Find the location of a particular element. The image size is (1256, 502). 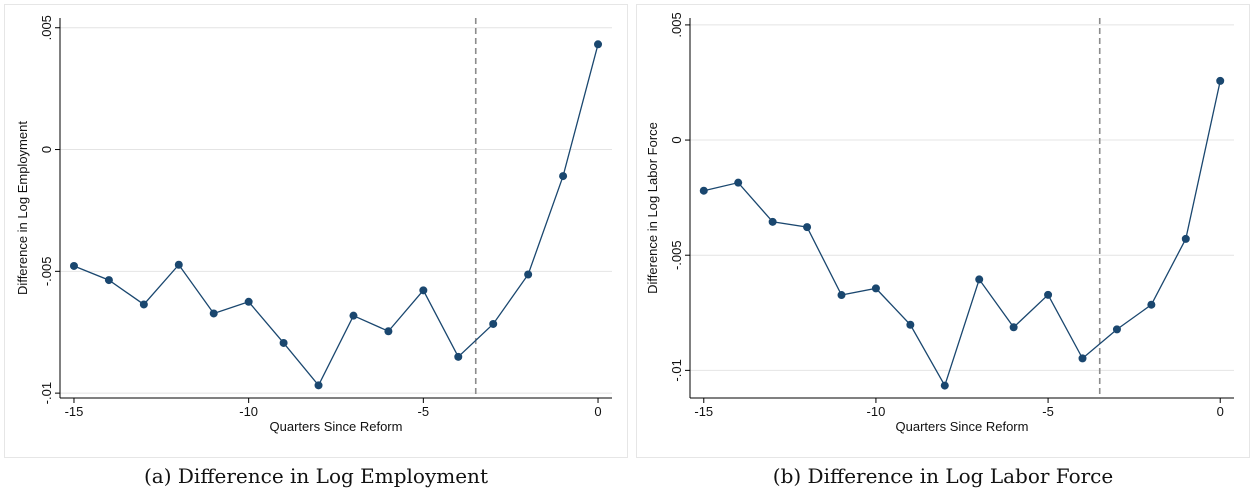

caption-employment: (a) Difference in Log Employment is located at coordinates (316, 476).